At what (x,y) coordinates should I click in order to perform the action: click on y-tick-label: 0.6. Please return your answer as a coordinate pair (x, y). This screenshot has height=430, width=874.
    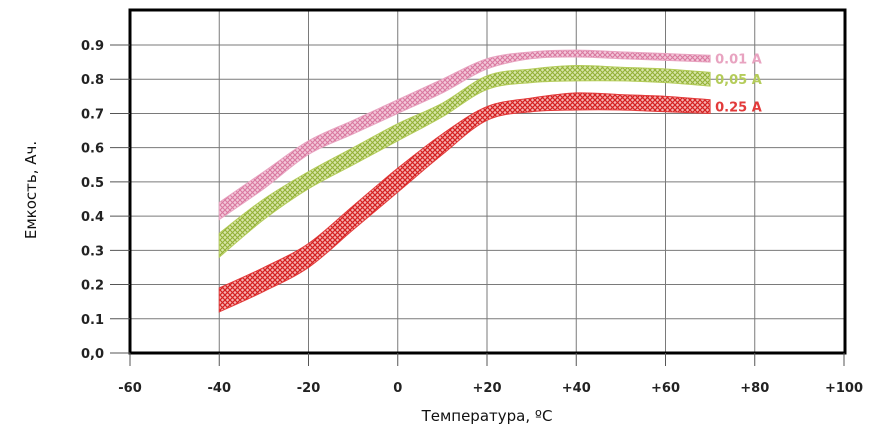
    Looking at the image, I should click on (92, 149).